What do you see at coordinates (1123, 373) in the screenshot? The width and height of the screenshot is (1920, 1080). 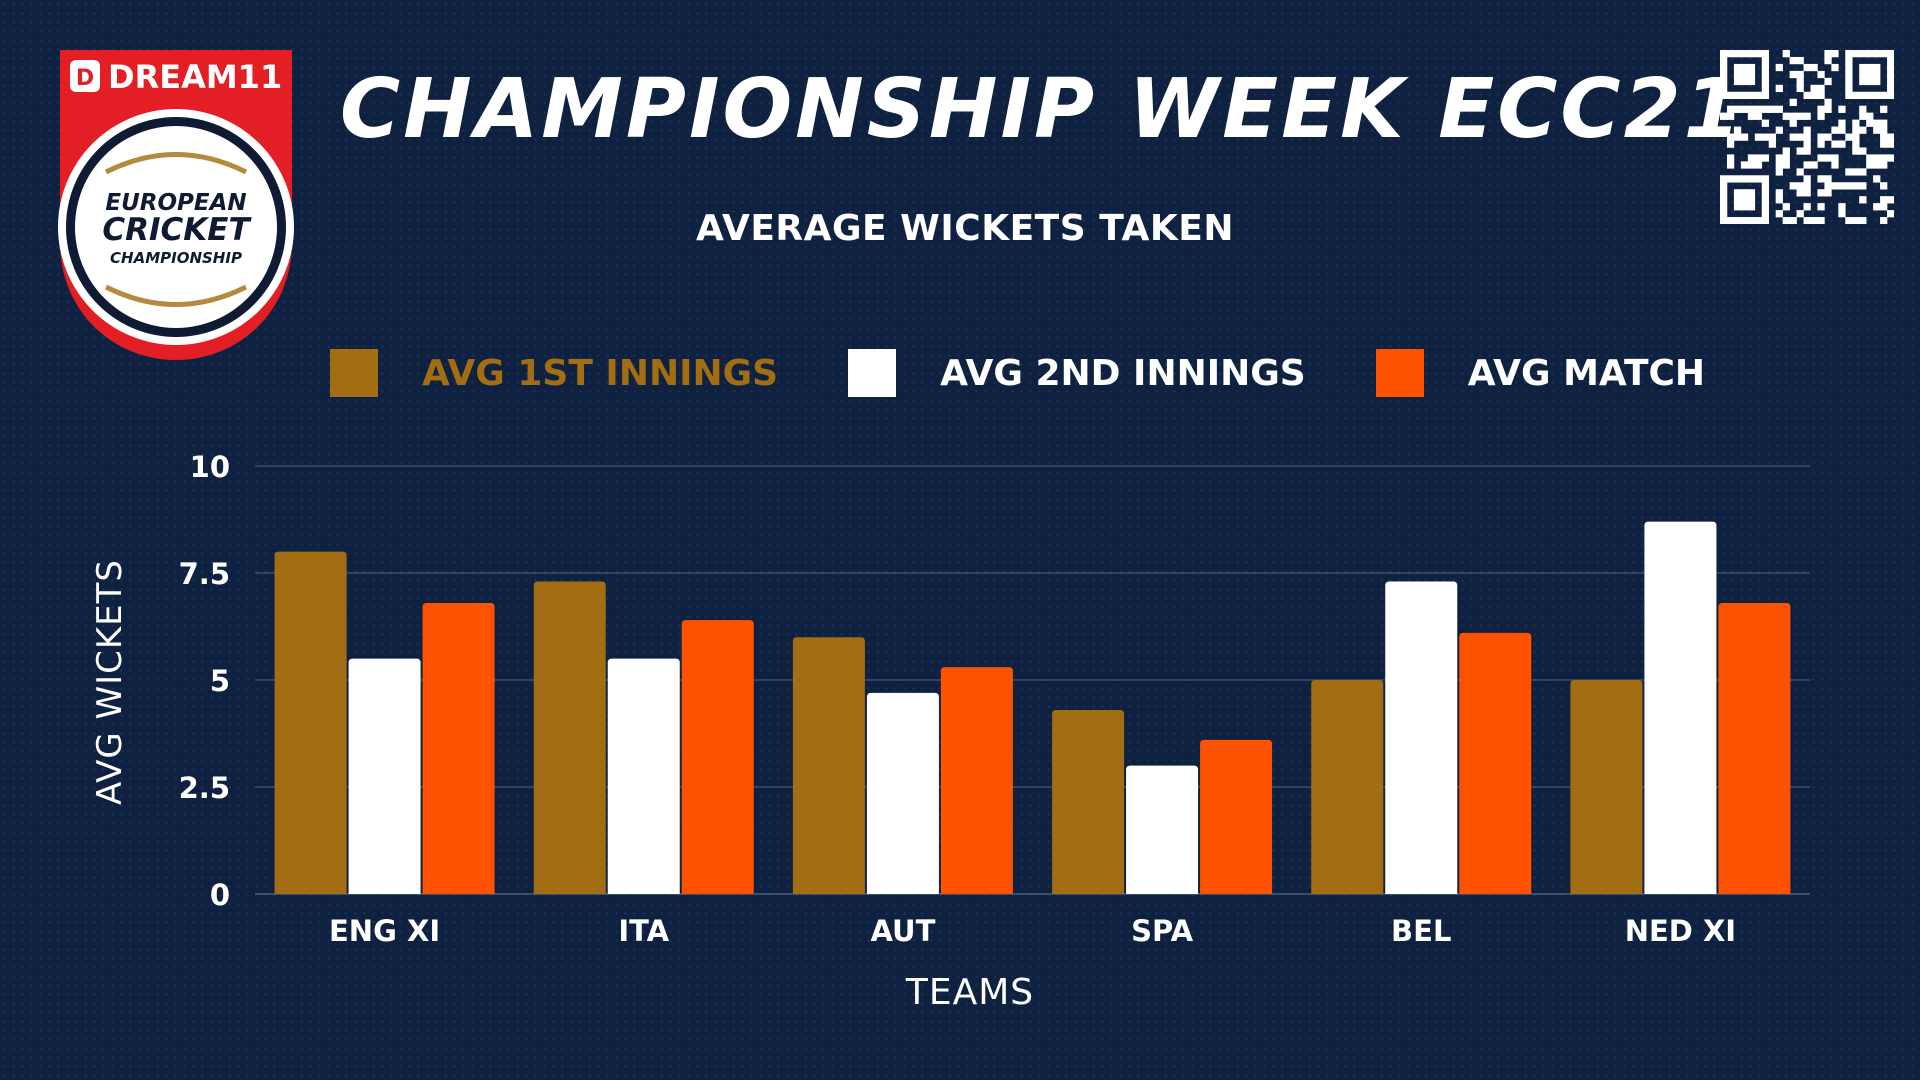 I see `legend-label-2nd-innings: AVG 2ND INNINGS` at bounding box center [1123, 373].